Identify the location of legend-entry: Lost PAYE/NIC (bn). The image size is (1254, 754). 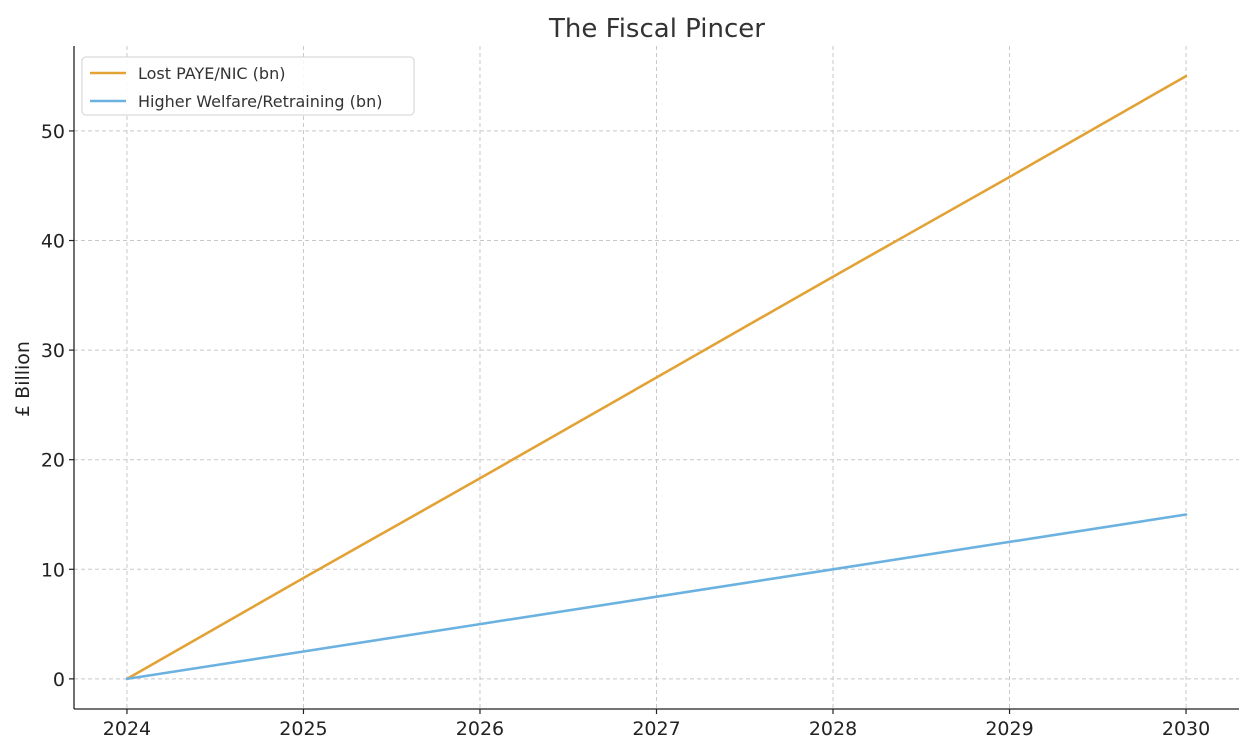
(211, 73).